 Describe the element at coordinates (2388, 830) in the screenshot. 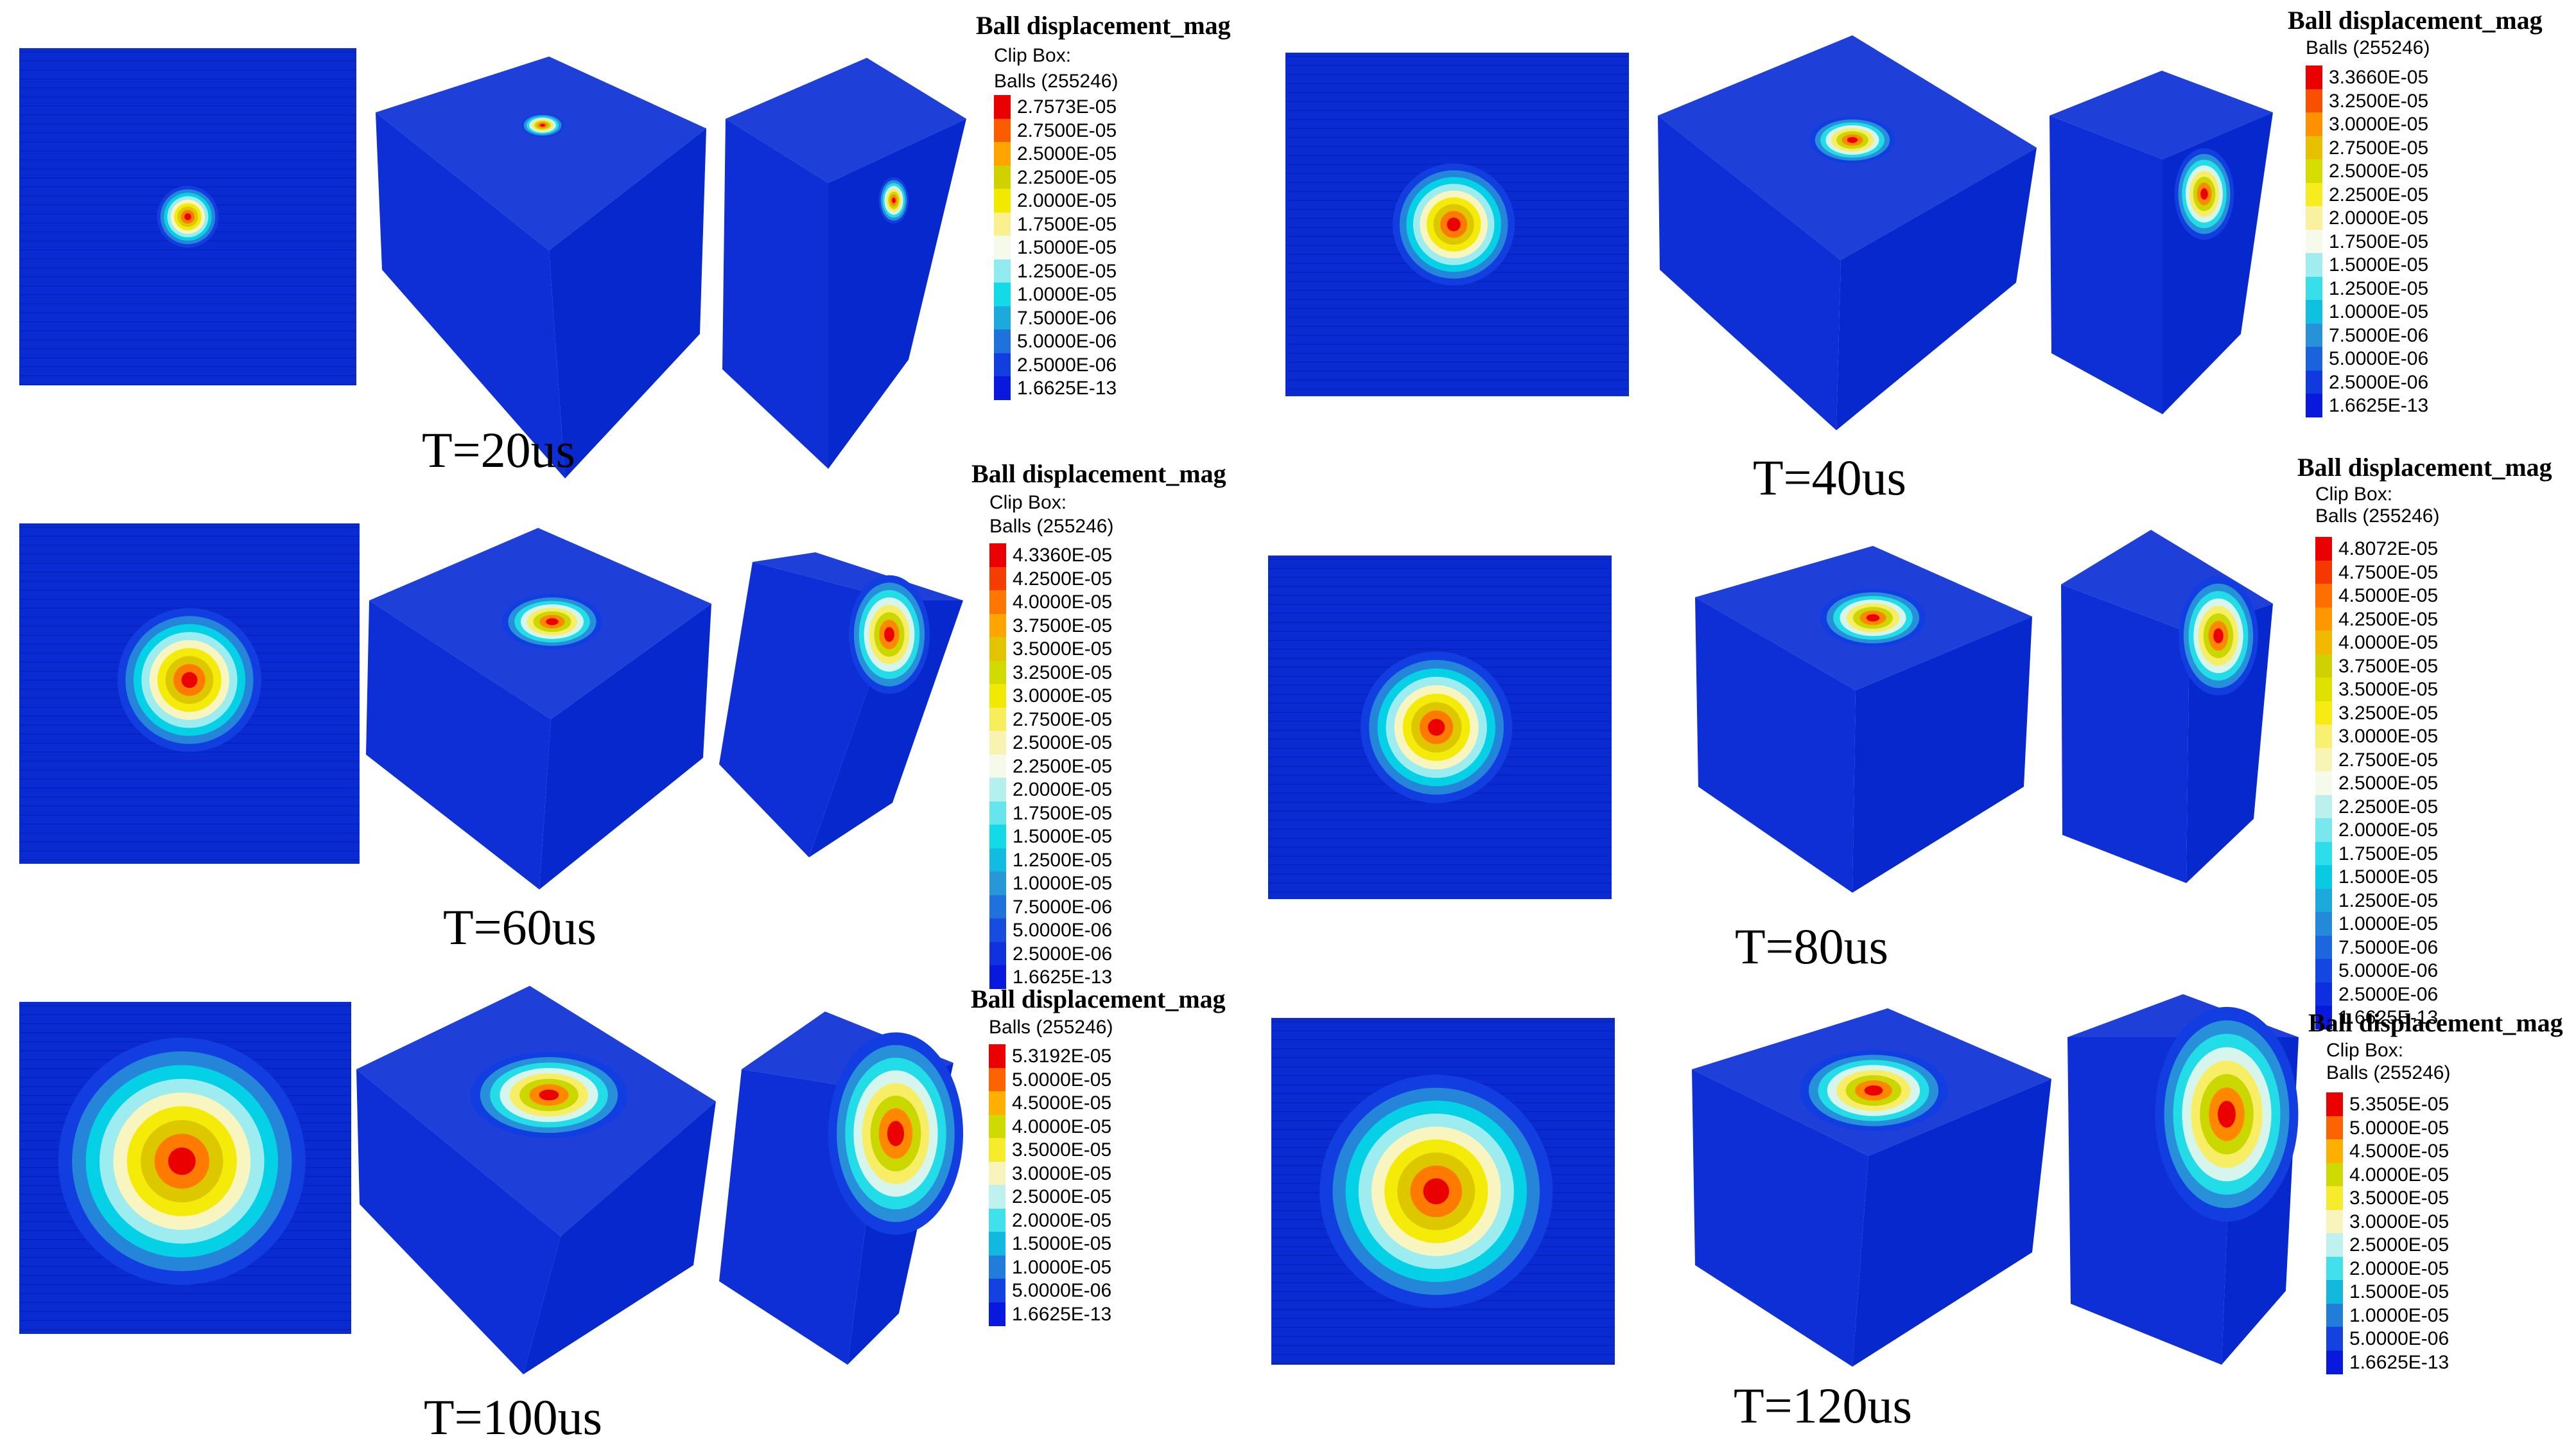

I see `legend-value: 2.0000E-05` at that location.